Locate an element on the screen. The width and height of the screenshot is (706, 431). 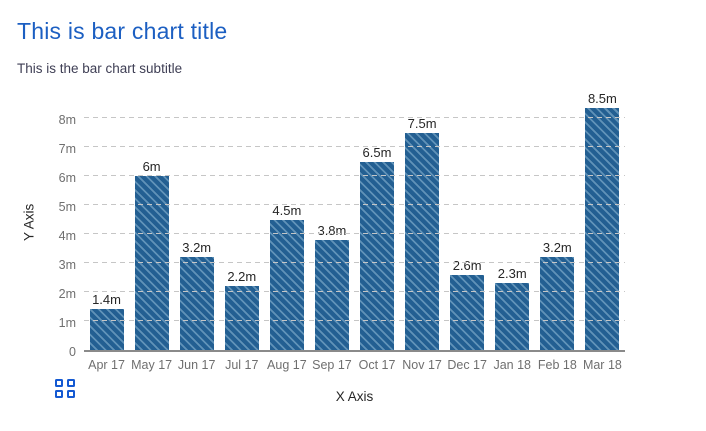
bar-slot: 1.4m is located at coordinates (106, 221).